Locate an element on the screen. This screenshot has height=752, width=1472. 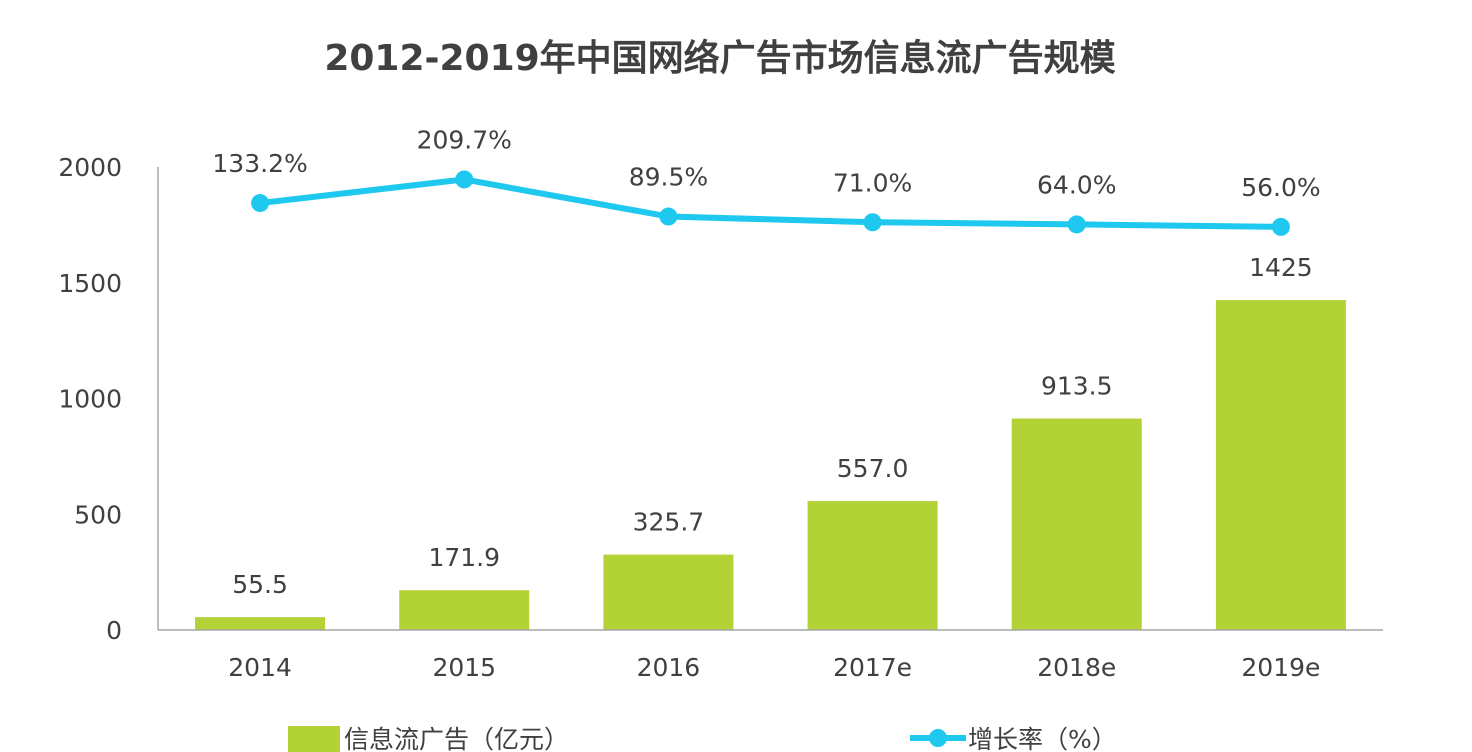
x-tick-label: 2014 is located at coordinates (260, 667).